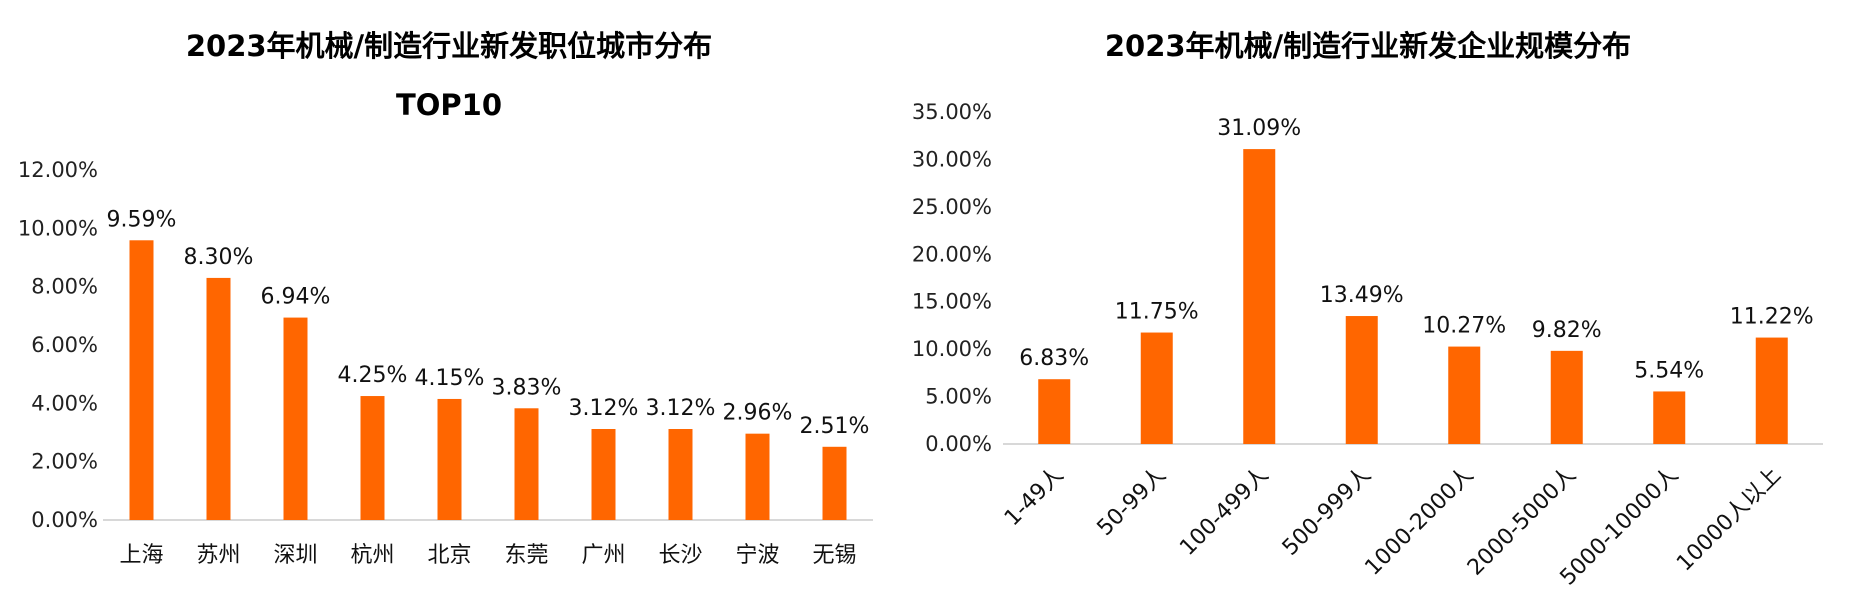  I want to click on c2-y-tick-label: 5.00%, so click(958, 397).